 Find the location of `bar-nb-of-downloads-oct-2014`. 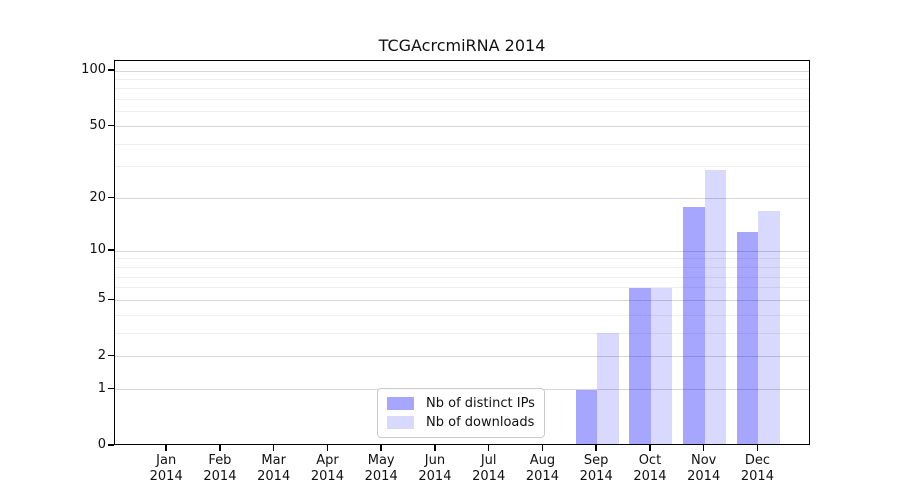

bar-nb-of-downloads-oct-2014 is located at coordinates (661, 365).